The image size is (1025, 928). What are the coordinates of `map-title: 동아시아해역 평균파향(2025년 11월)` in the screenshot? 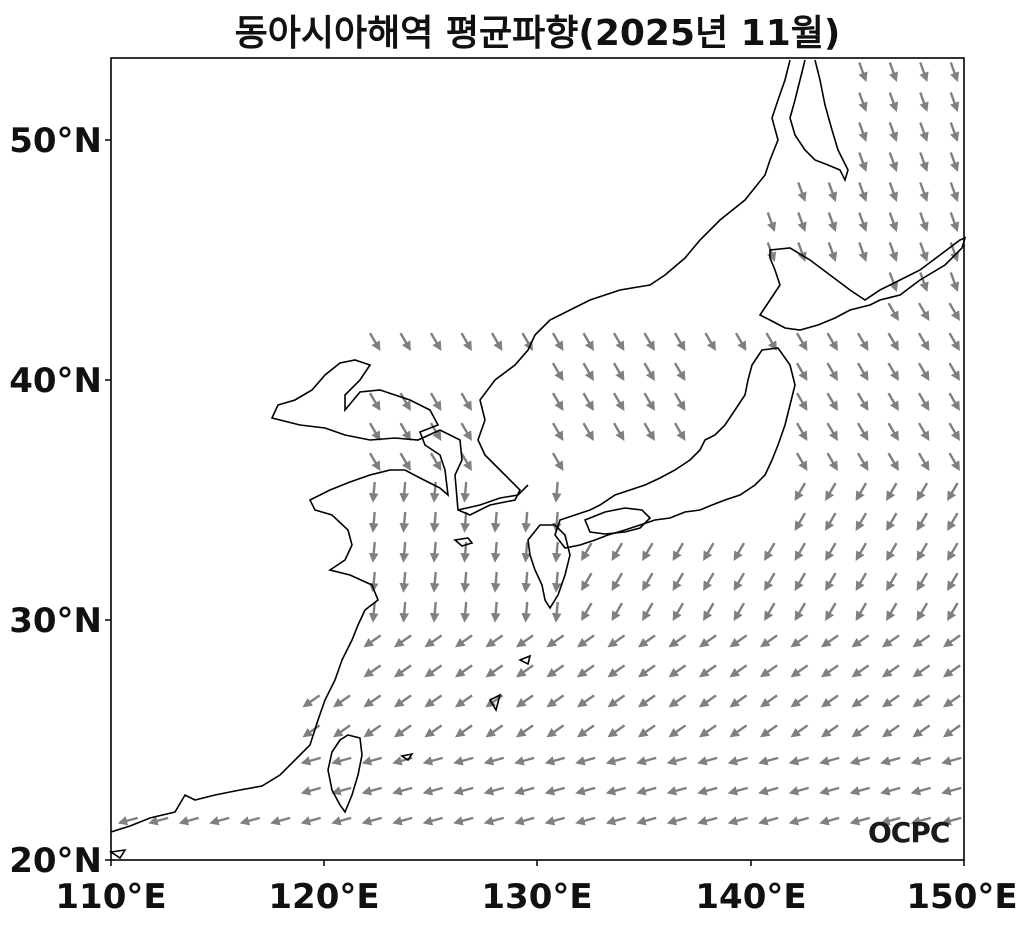 It's located at (537, 33).